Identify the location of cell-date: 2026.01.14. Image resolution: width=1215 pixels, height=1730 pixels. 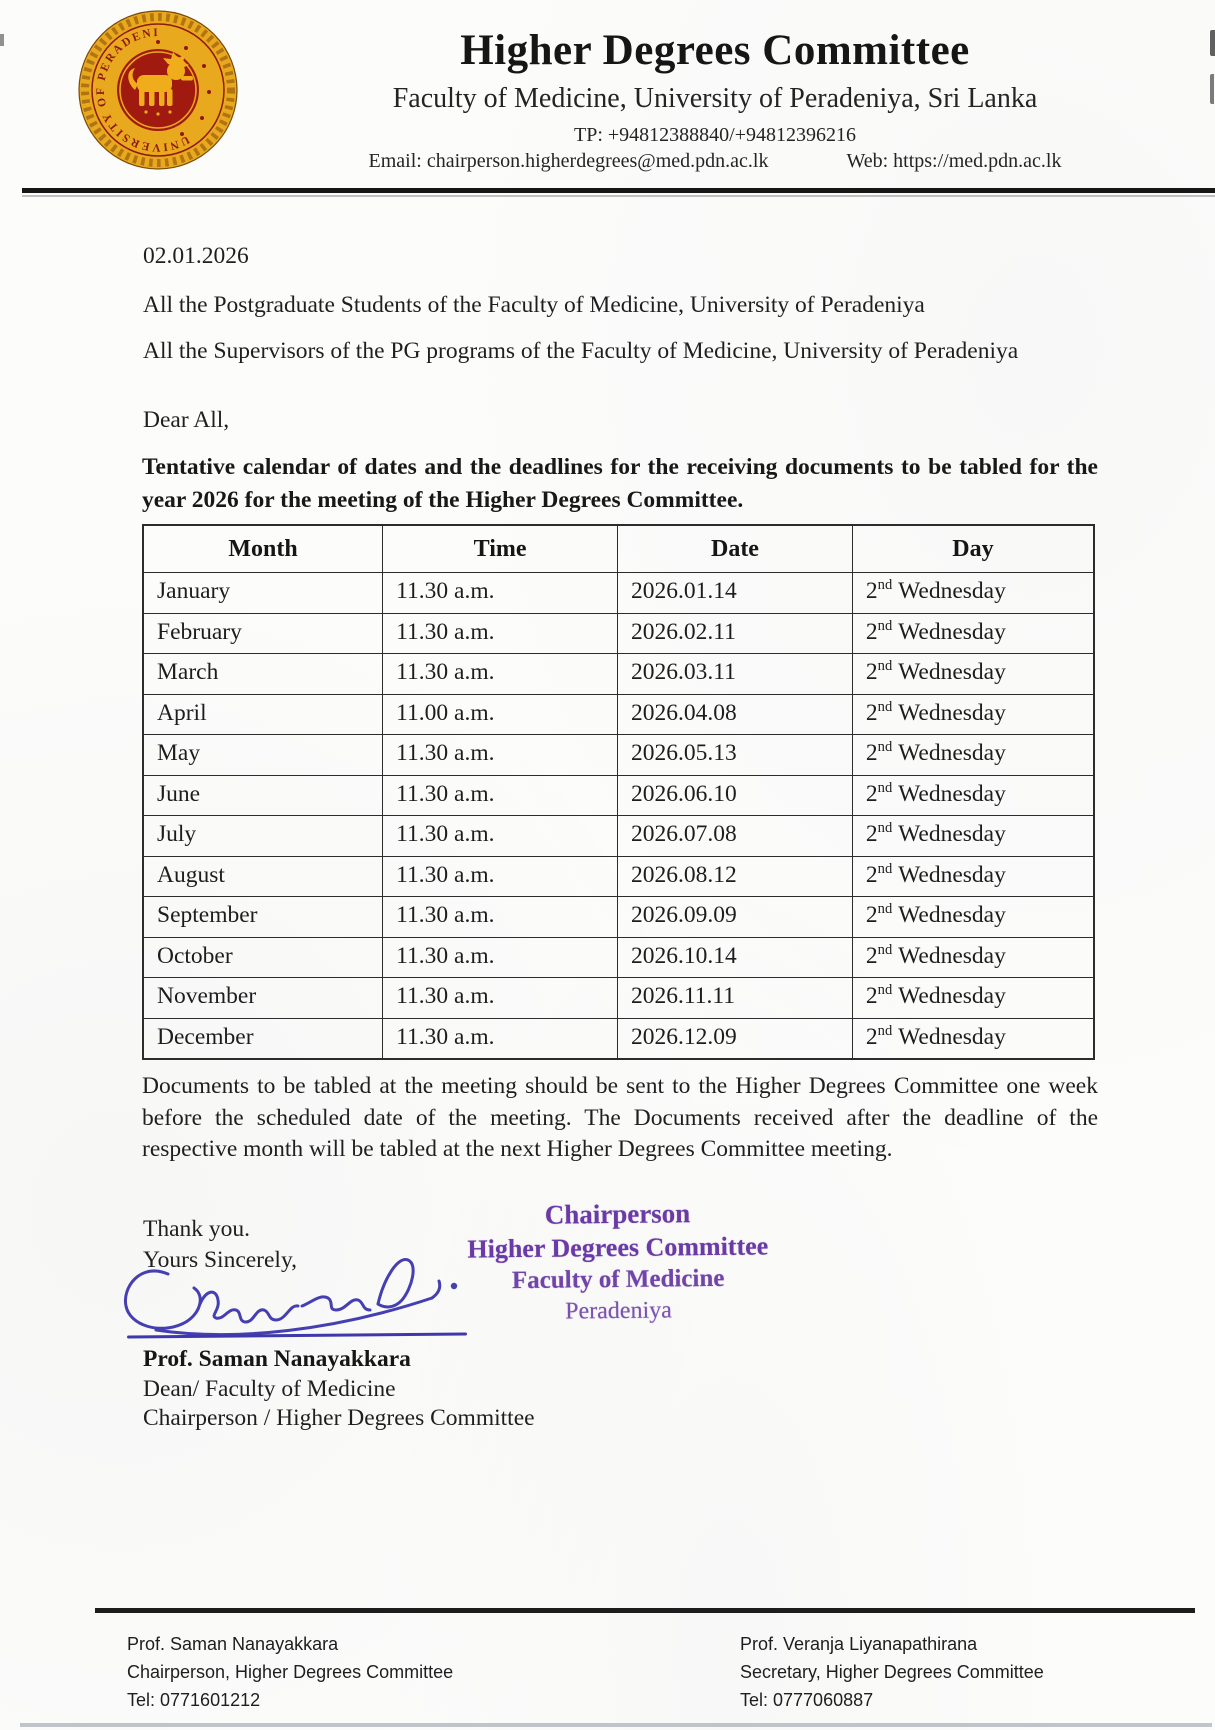
(735, 593).